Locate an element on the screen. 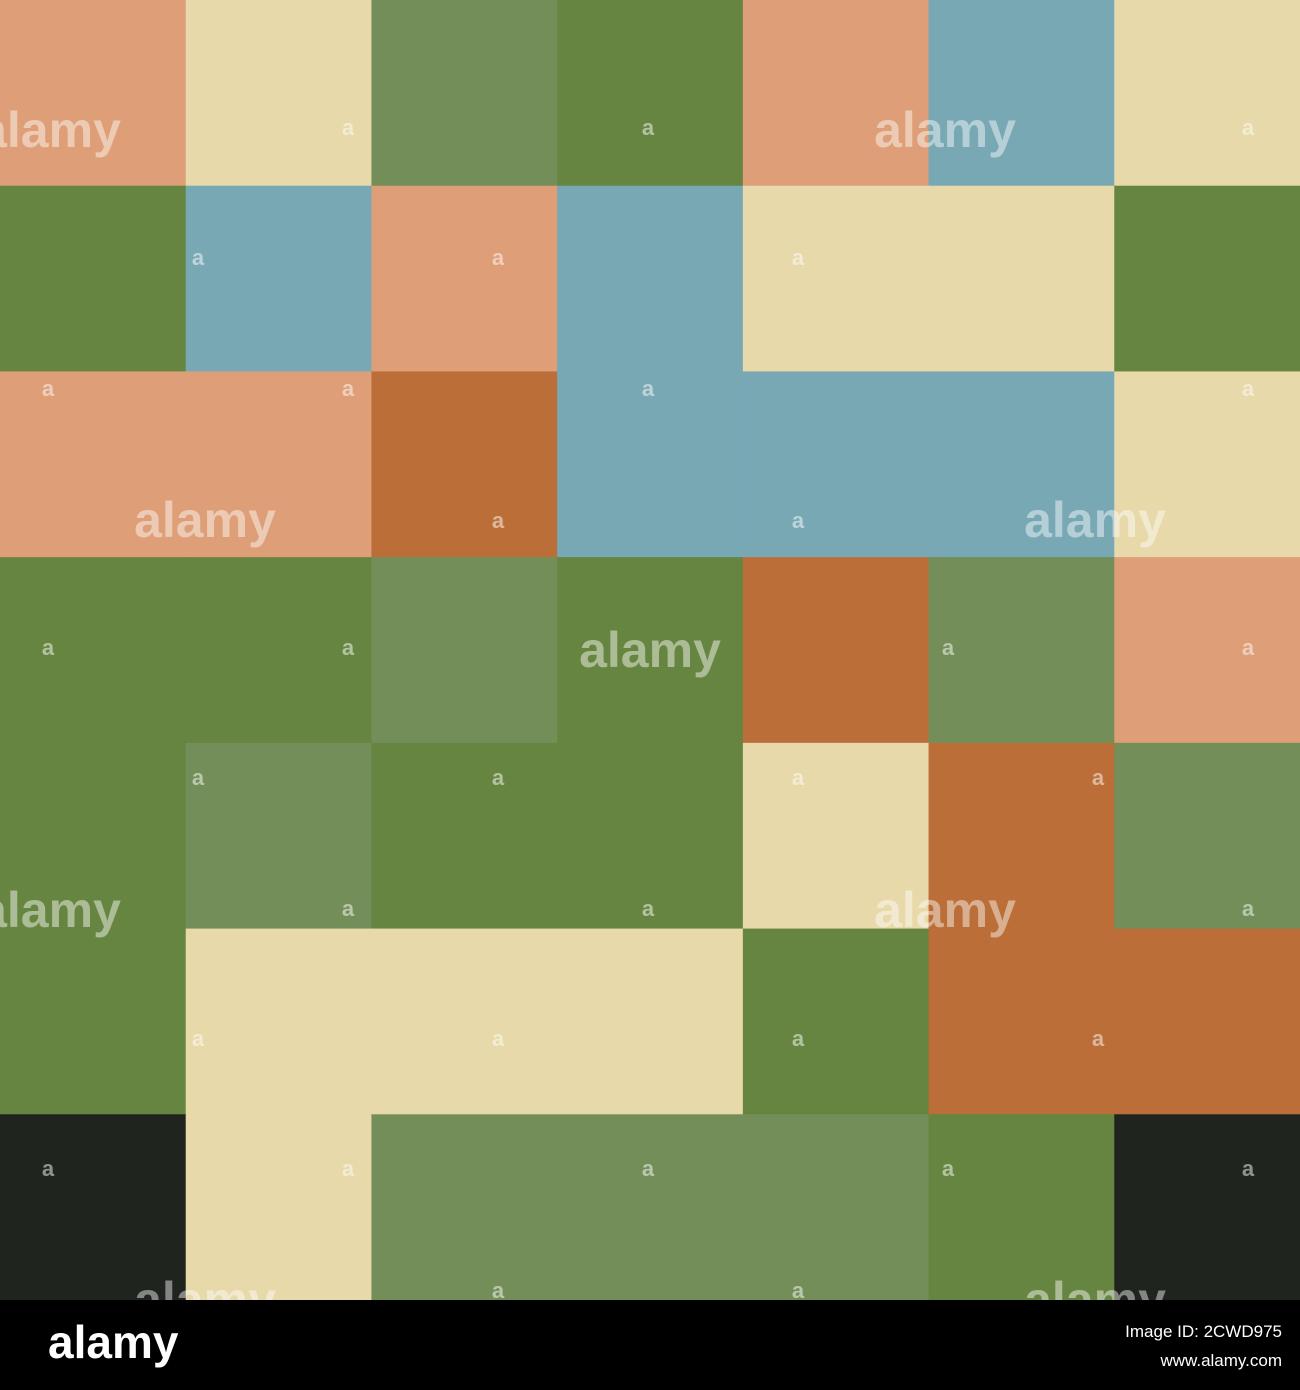  footer-url: www.alamy.com is located at coordinates (1220, 1360).